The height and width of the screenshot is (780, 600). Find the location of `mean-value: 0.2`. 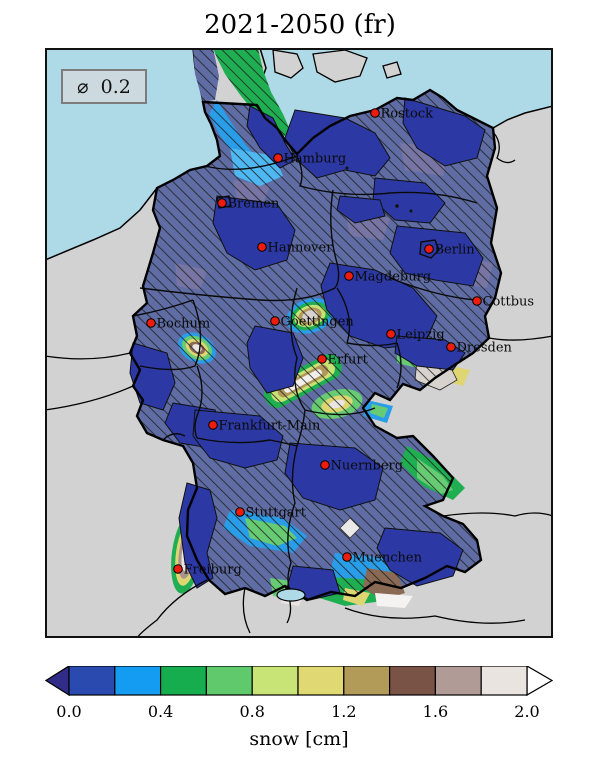

mean-value: 0.2 is located at coordinates (115, 86).